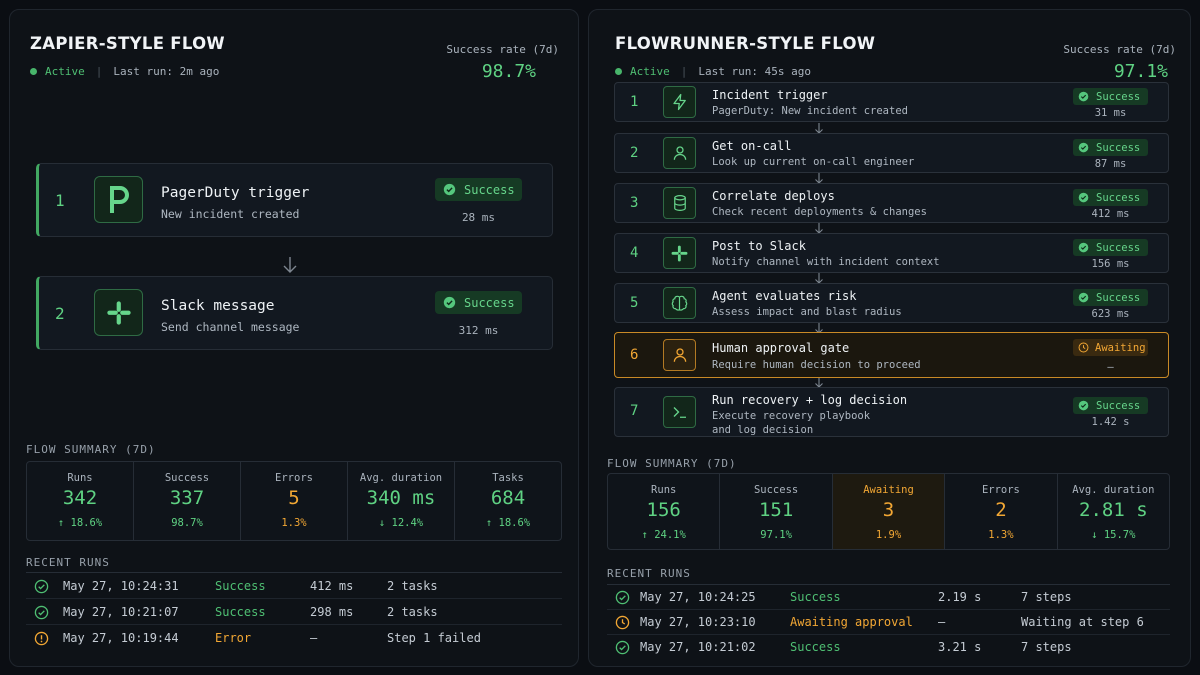  What do you see at coordinates (508, 523) in the screenshot?
I see `metric-change: ↑ 18.6%` at bounding box center [508, 523].